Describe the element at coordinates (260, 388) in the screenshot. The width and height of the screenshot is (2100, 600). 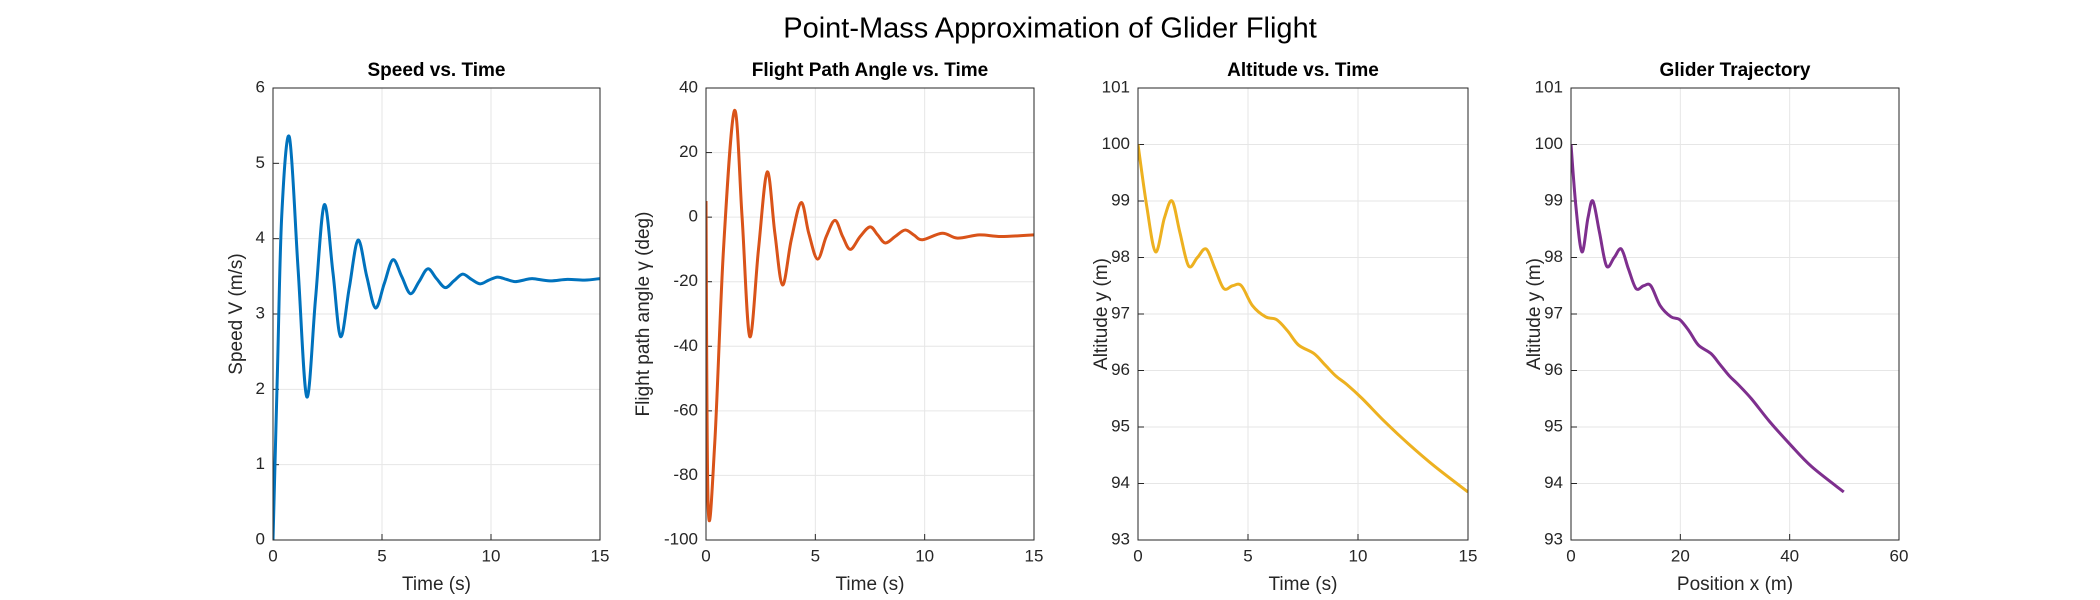
I see `y-tick-label: 2` at that location.